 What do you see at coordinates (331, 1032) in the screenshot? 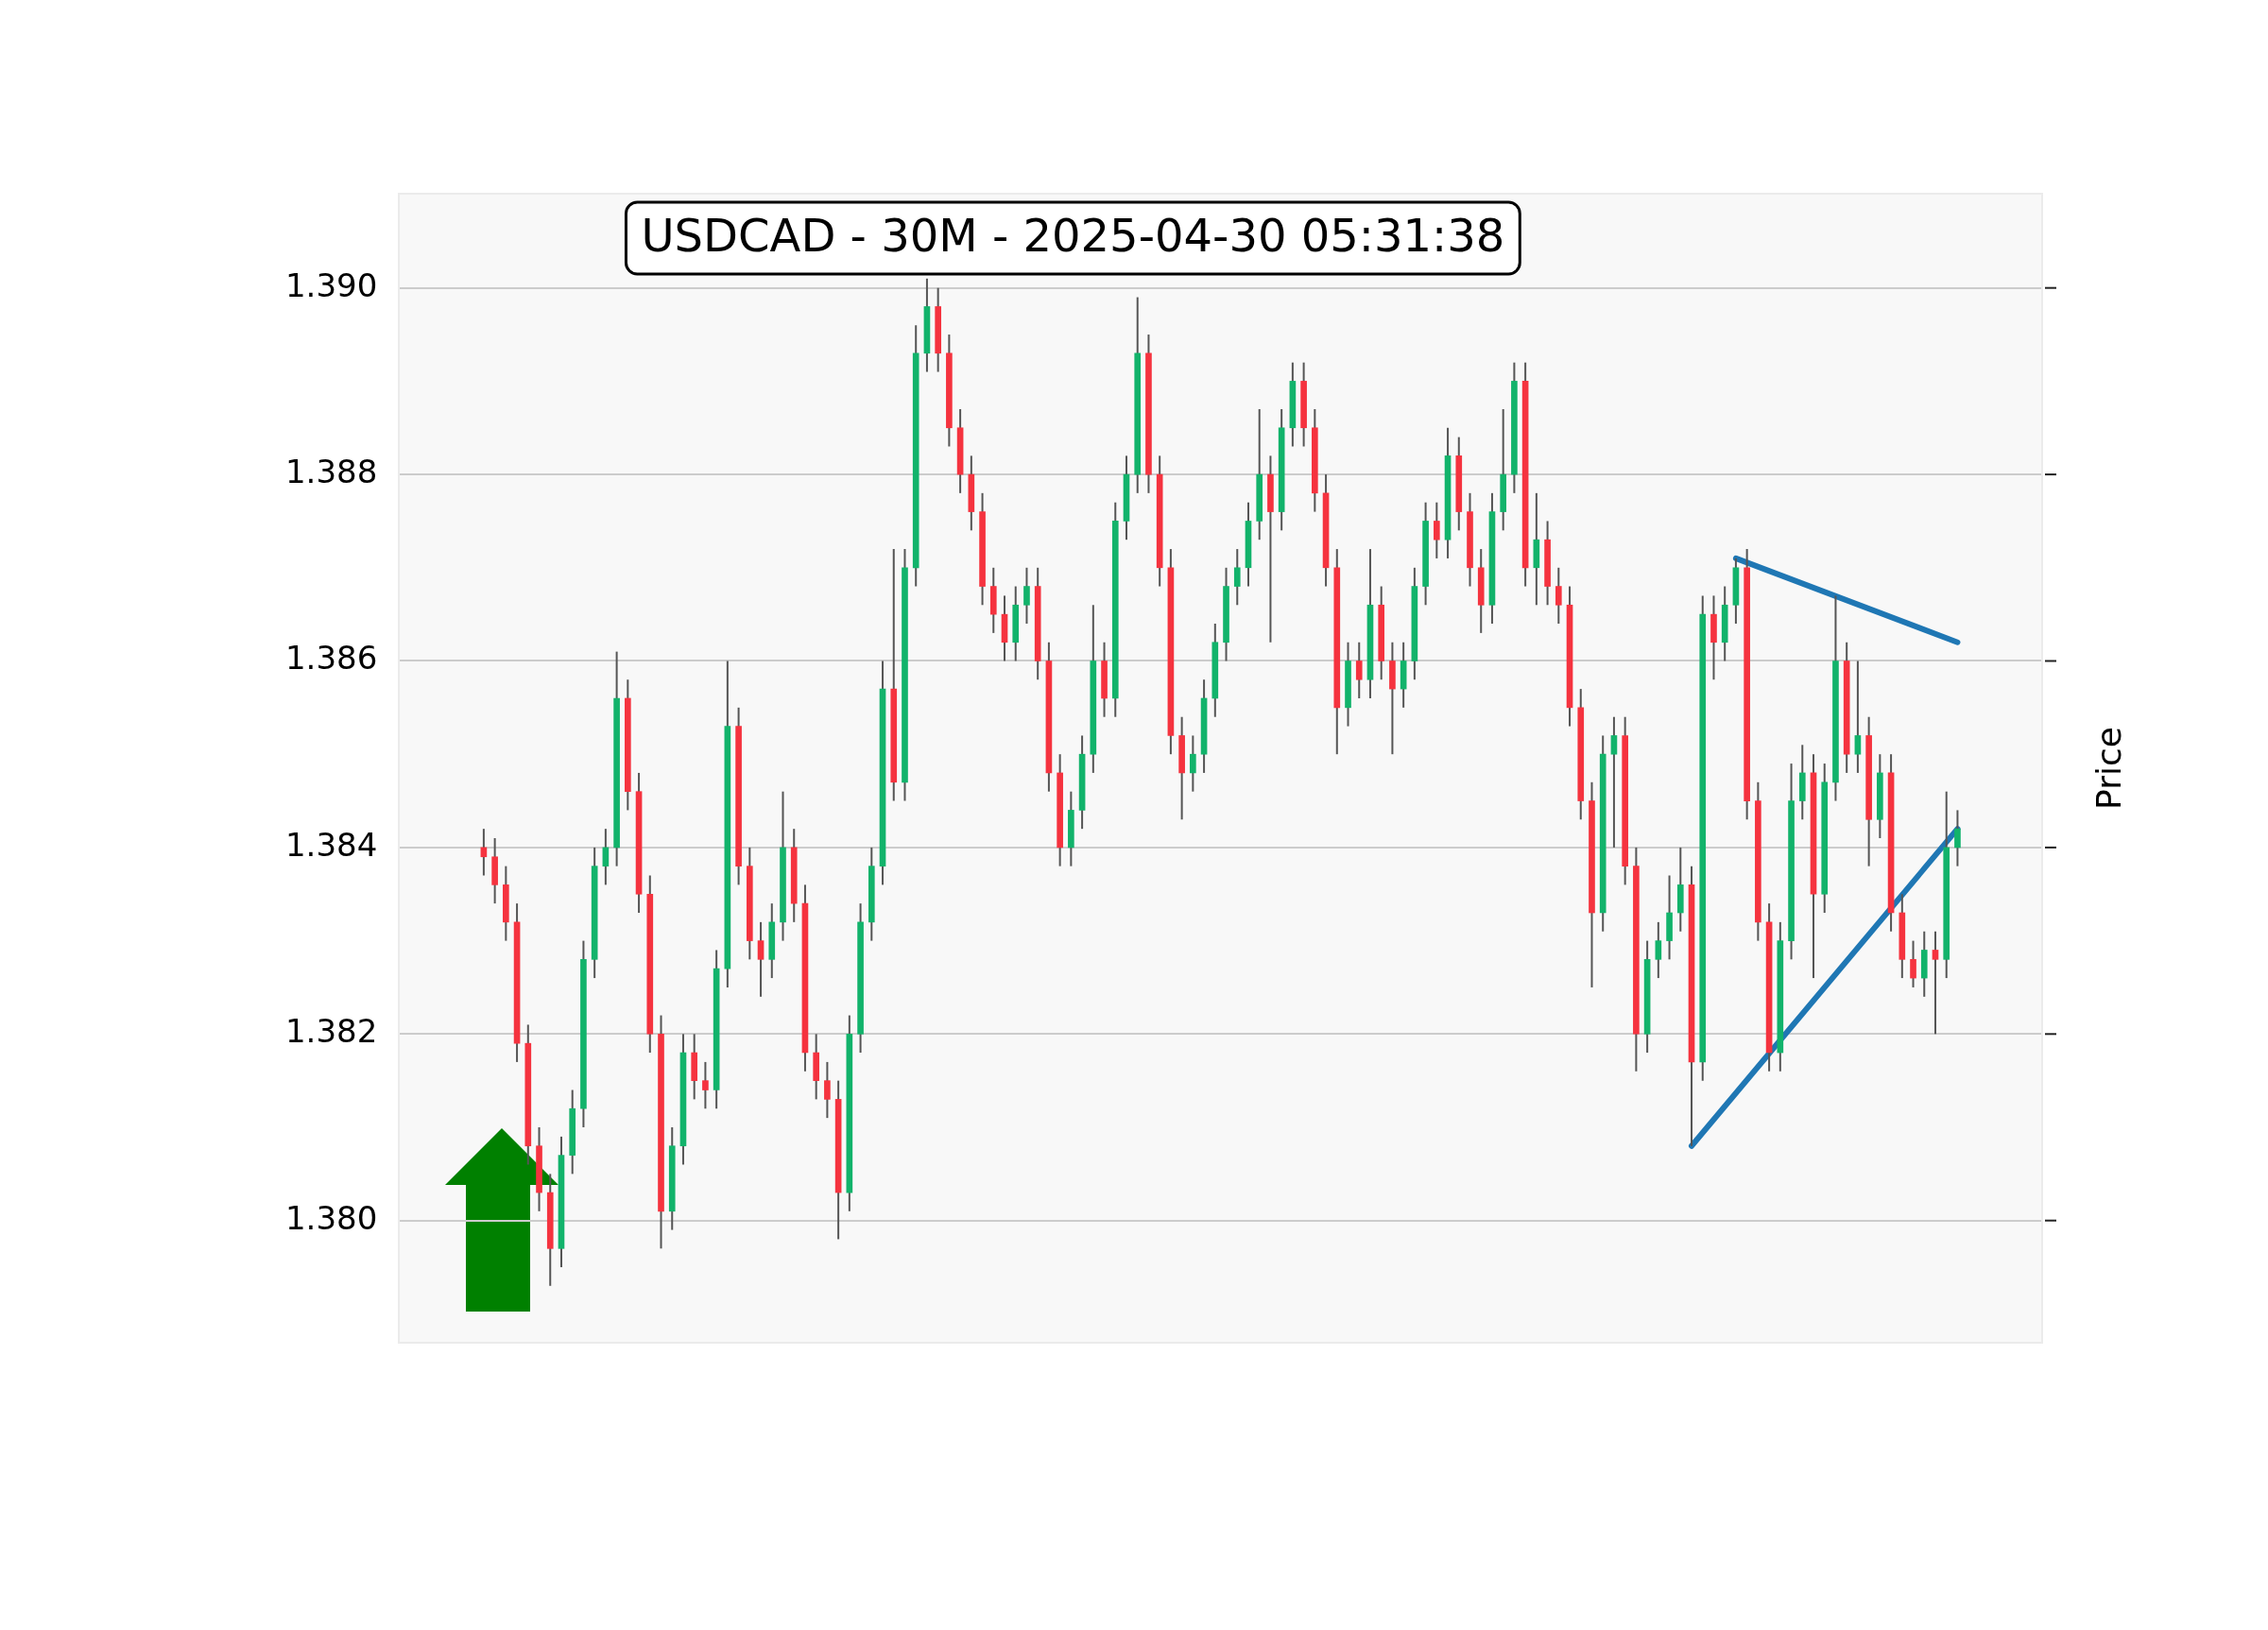
I see `y-tick-label: 1.382` at bounding box center [331, 1032].